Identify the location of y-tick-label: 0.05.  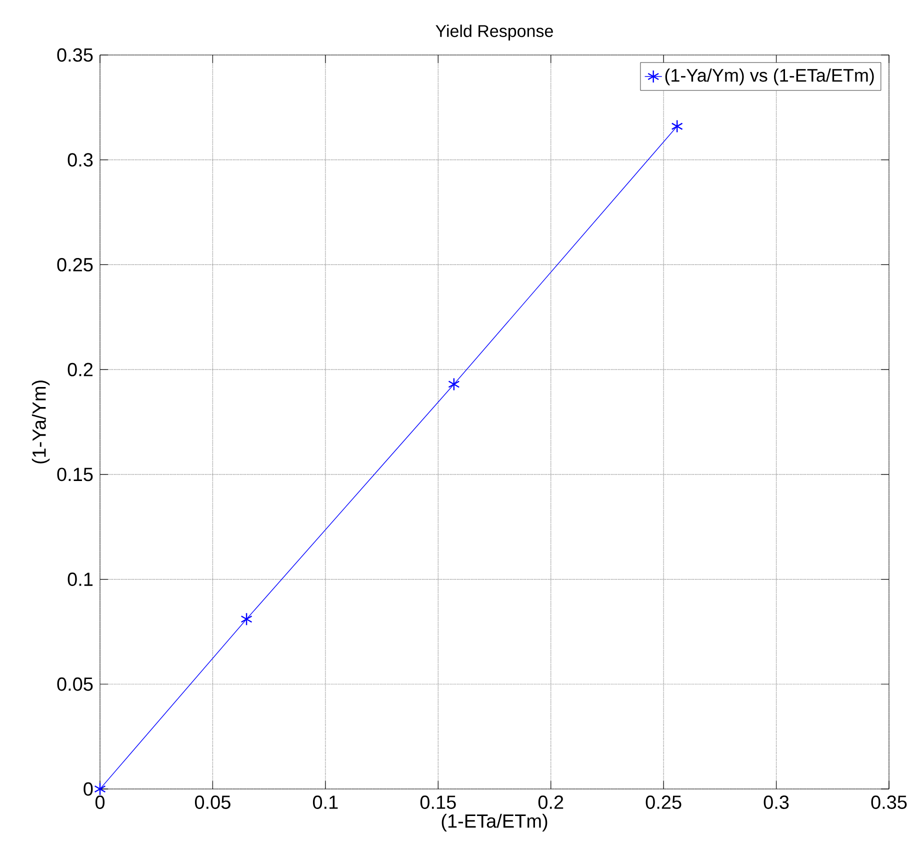
(75, 684).